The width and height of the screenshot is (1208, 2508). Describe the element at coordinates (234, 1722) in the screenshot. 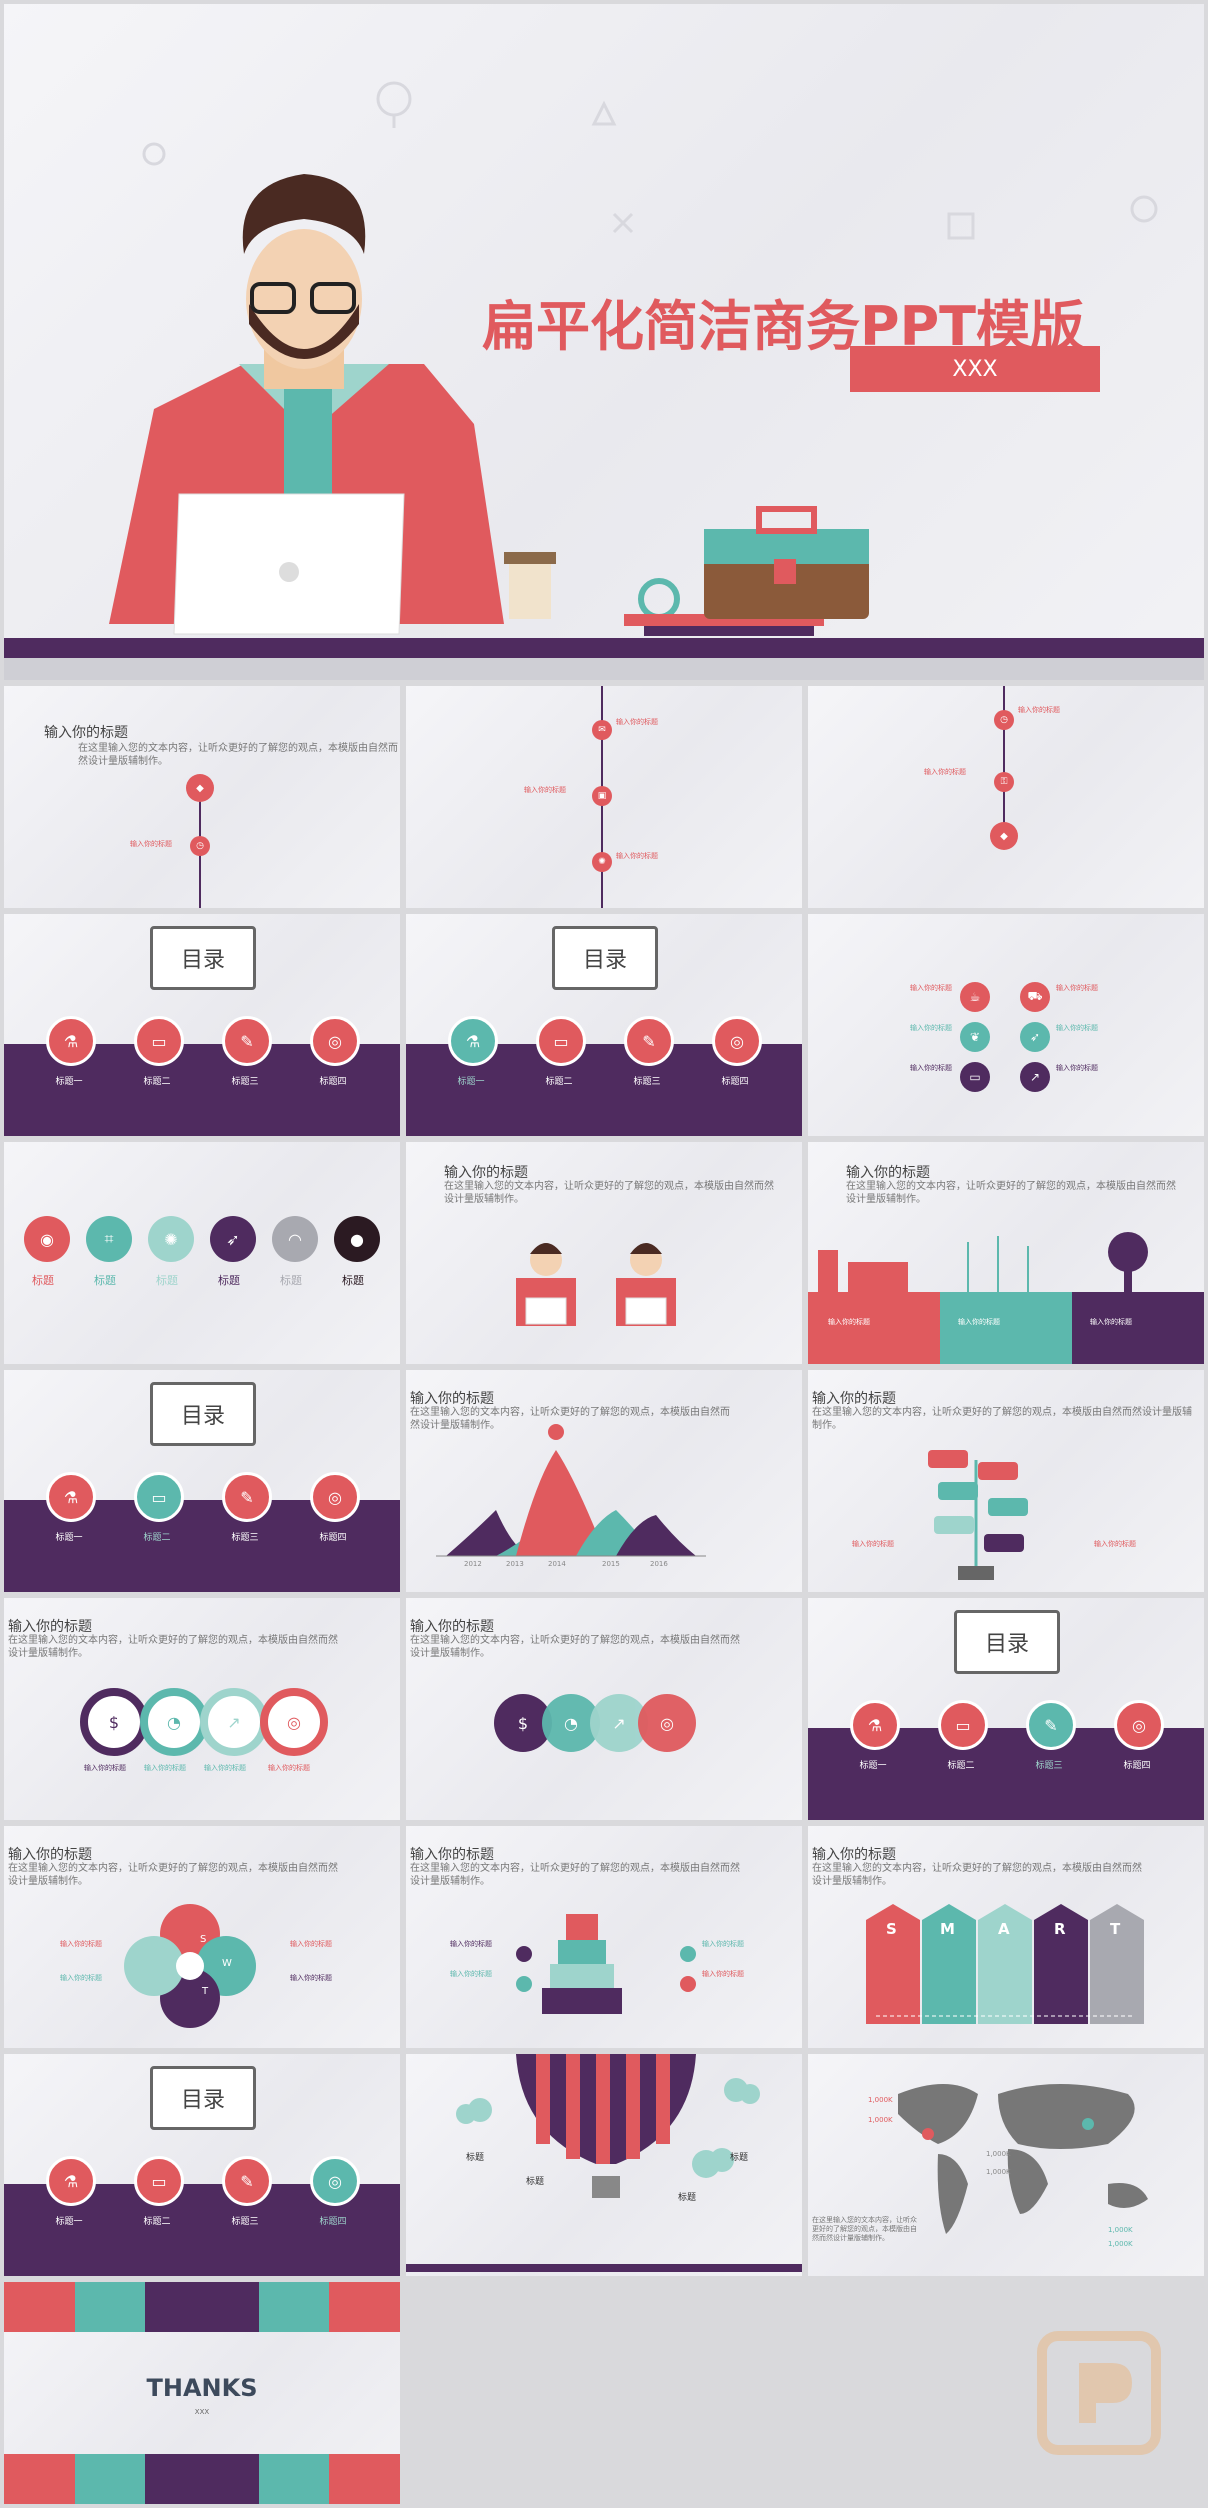

I see `chart-icon: ↗` at that location.